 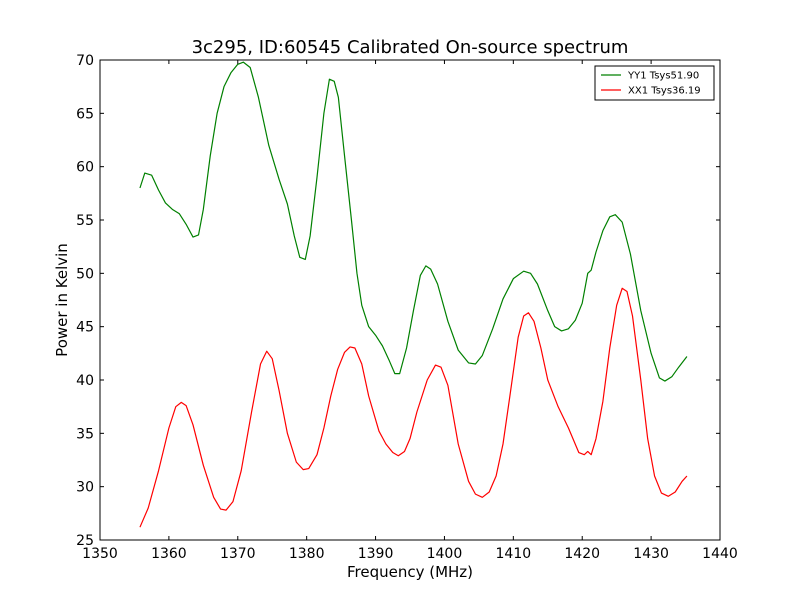 What do you see at coordinates (85, 488) in the screenshot?
I see `y-tick-label: 30` at bounding box center [85, 488].